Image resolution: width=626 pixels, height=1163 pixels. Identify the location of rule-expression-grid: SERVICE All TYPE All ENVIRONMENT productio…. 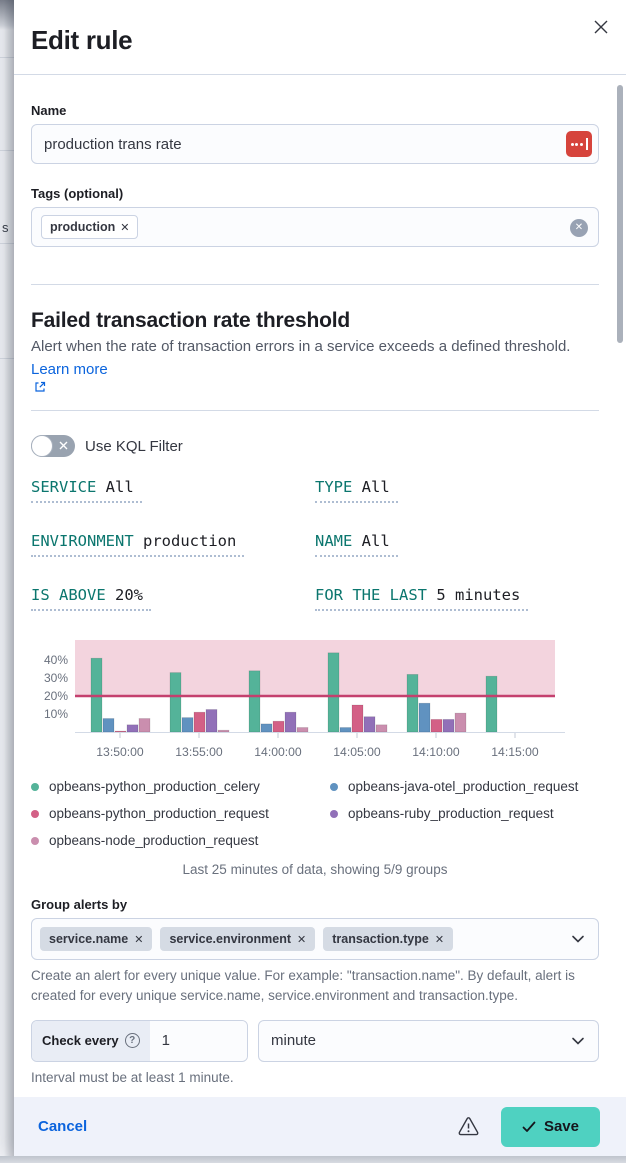
(315, 544).